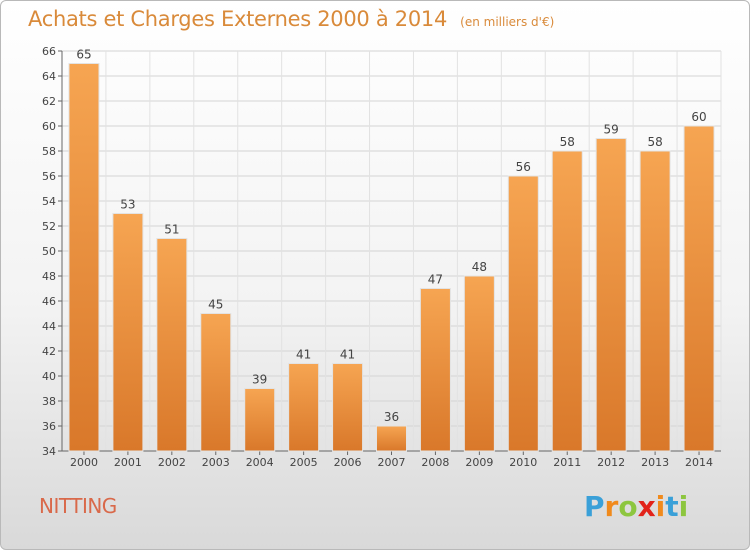 The height and width of the screenshot is (550, 750). I want to click on city-name: NITTING, so click(78, 506).